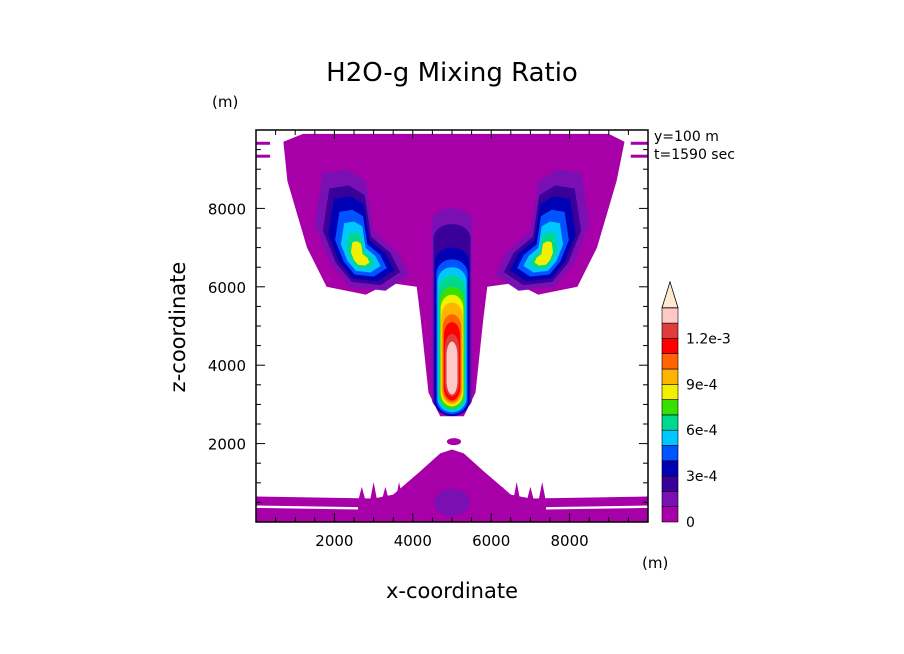 Image resolution: width=904 pixels, height=654 pixels. What do you see at coordinates (227, 209) in the screenshot?
I see `y-tick-label: 8000` at bounding box center [227, 209].